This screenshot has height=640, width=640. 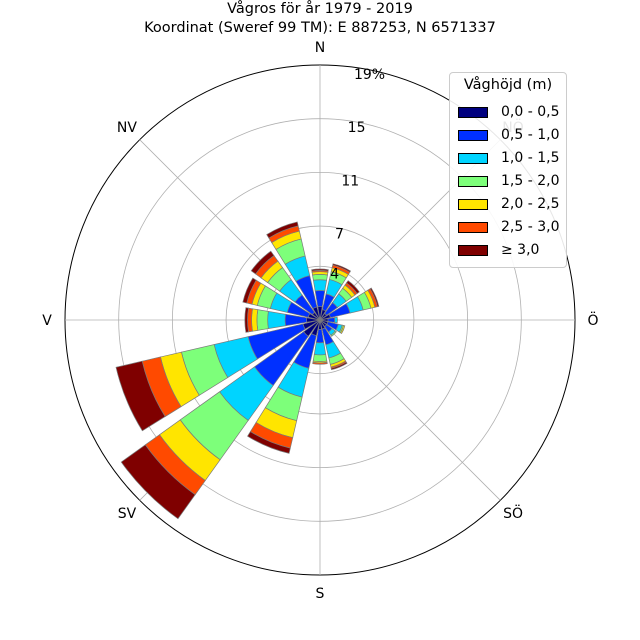 I want to click on radial-tick-labels: 4 7 11 15 19%, so click(x=357, y=175).